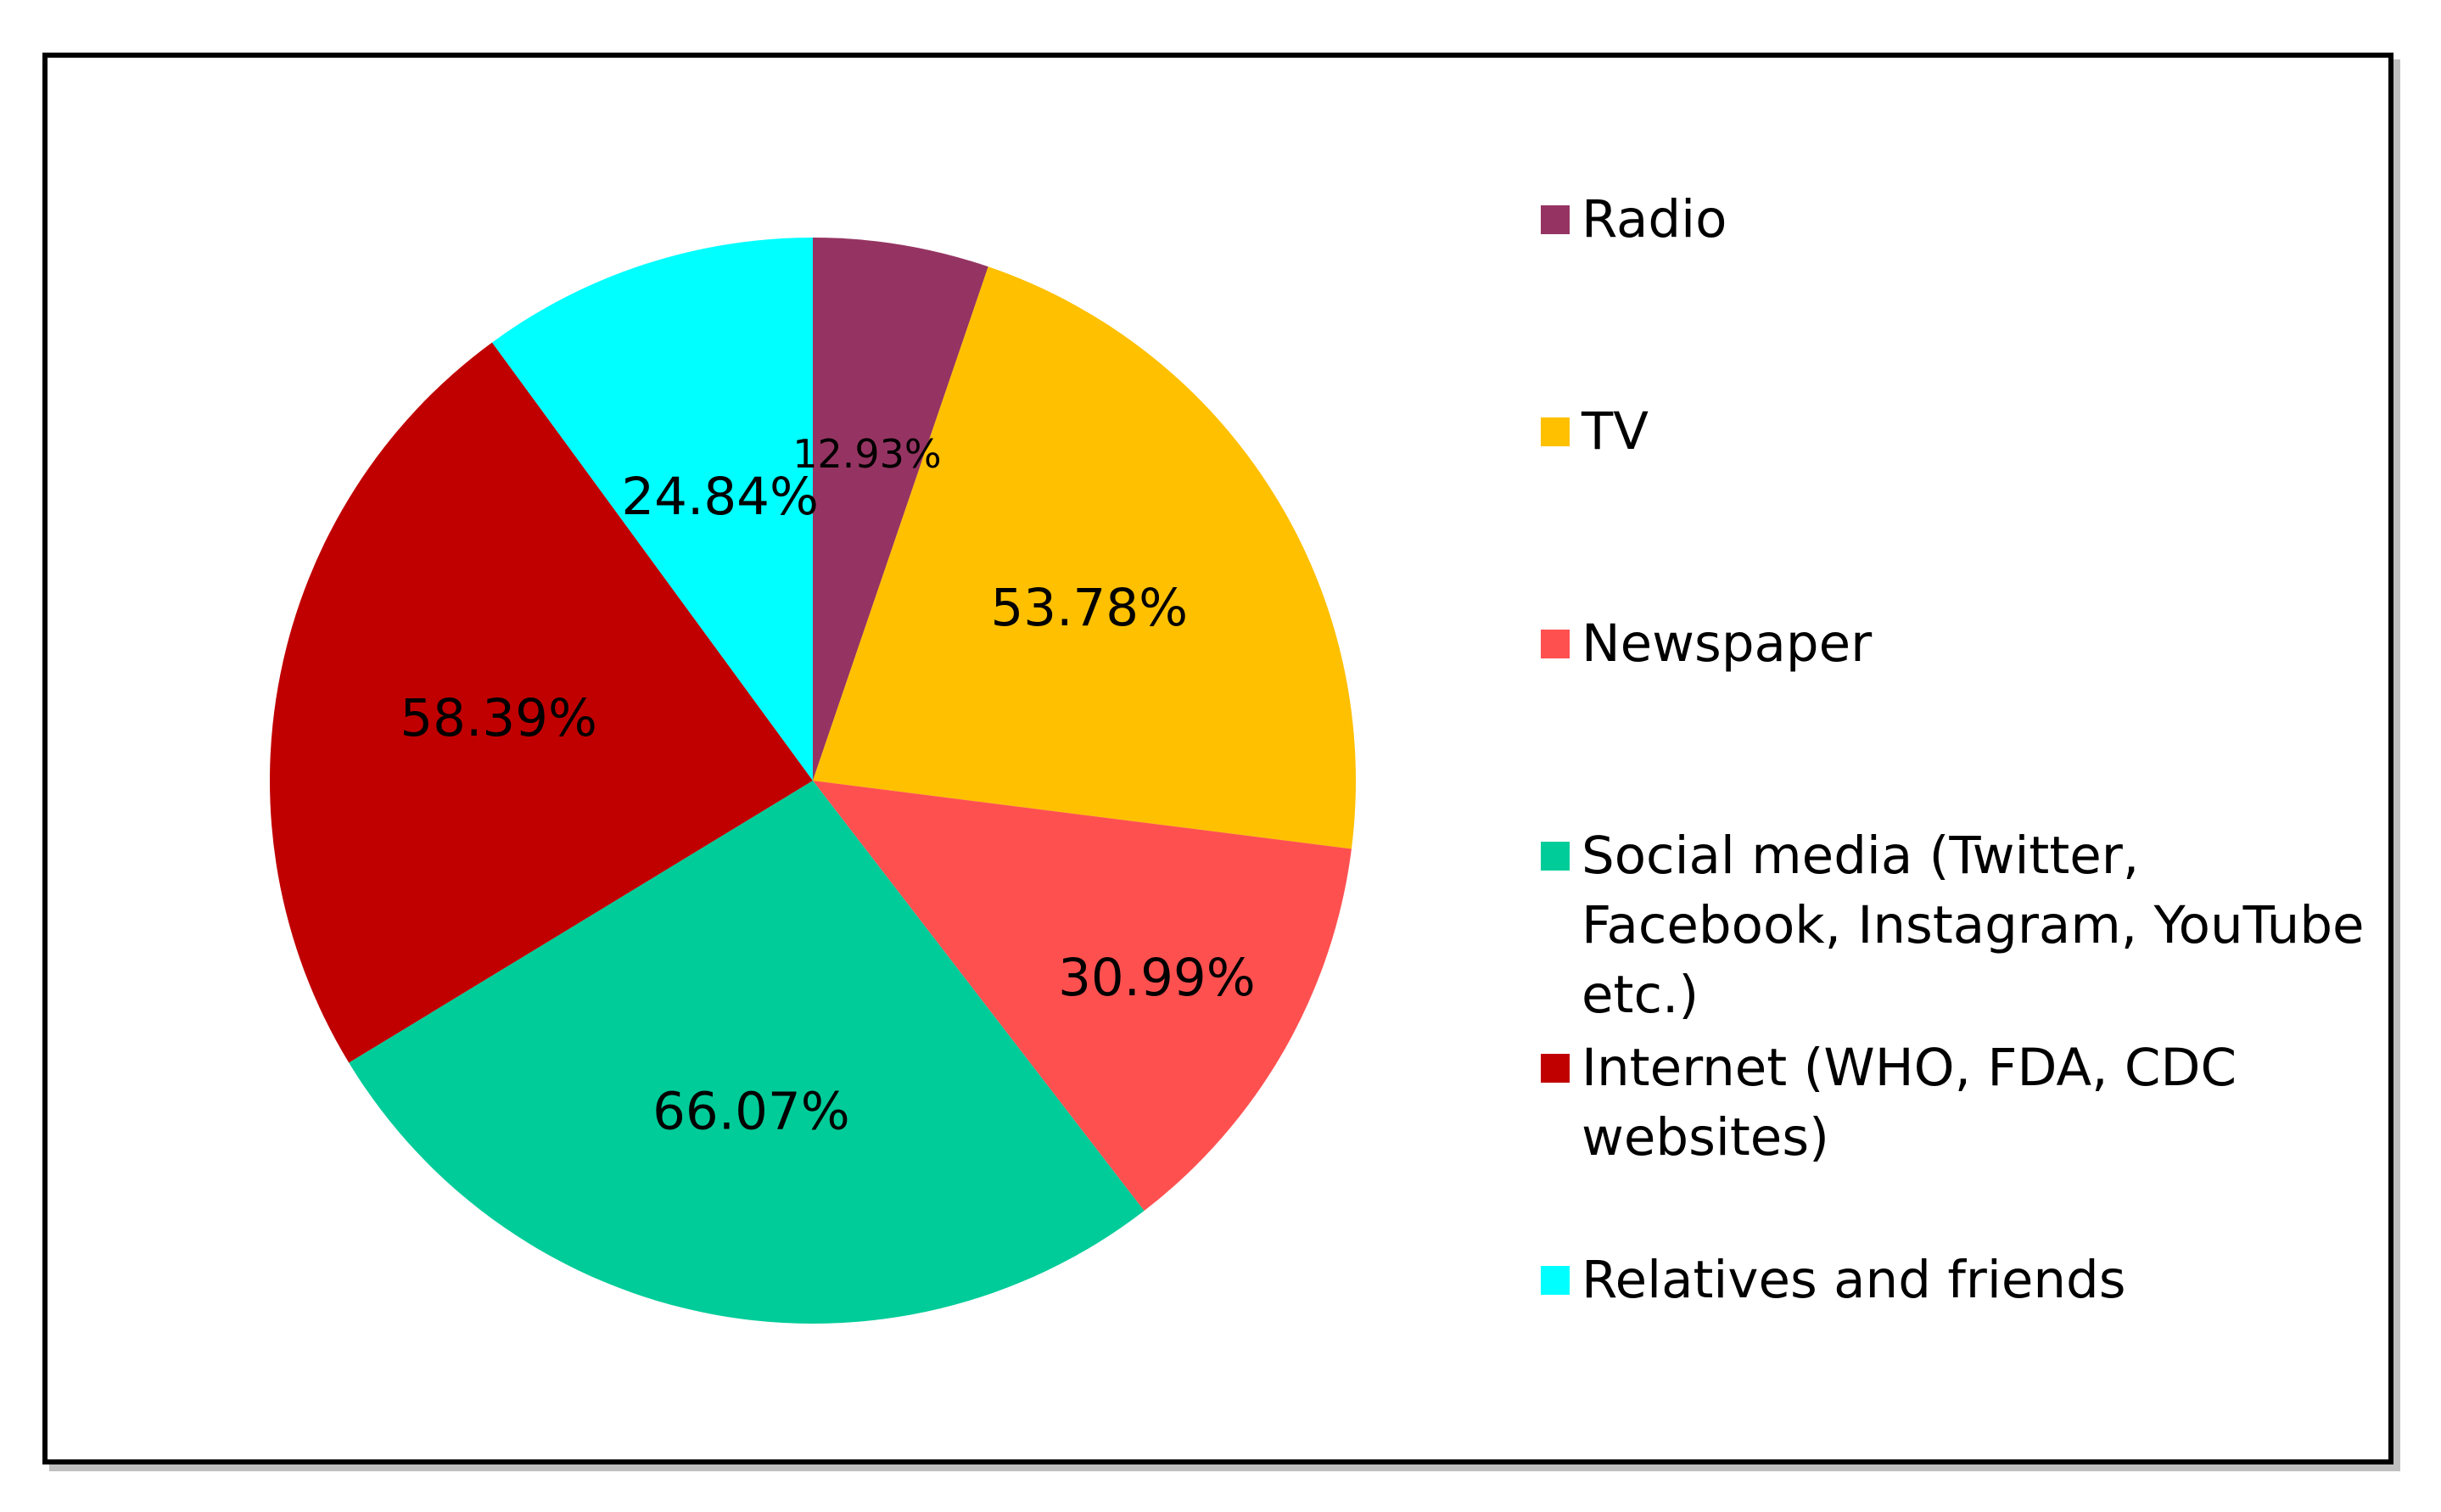 The width and height of the screenshot is (2441, 1512). Describe the element at coordinates (498, 718) in the screenshot. I see `data-label-internet: 58.39%` at that location.